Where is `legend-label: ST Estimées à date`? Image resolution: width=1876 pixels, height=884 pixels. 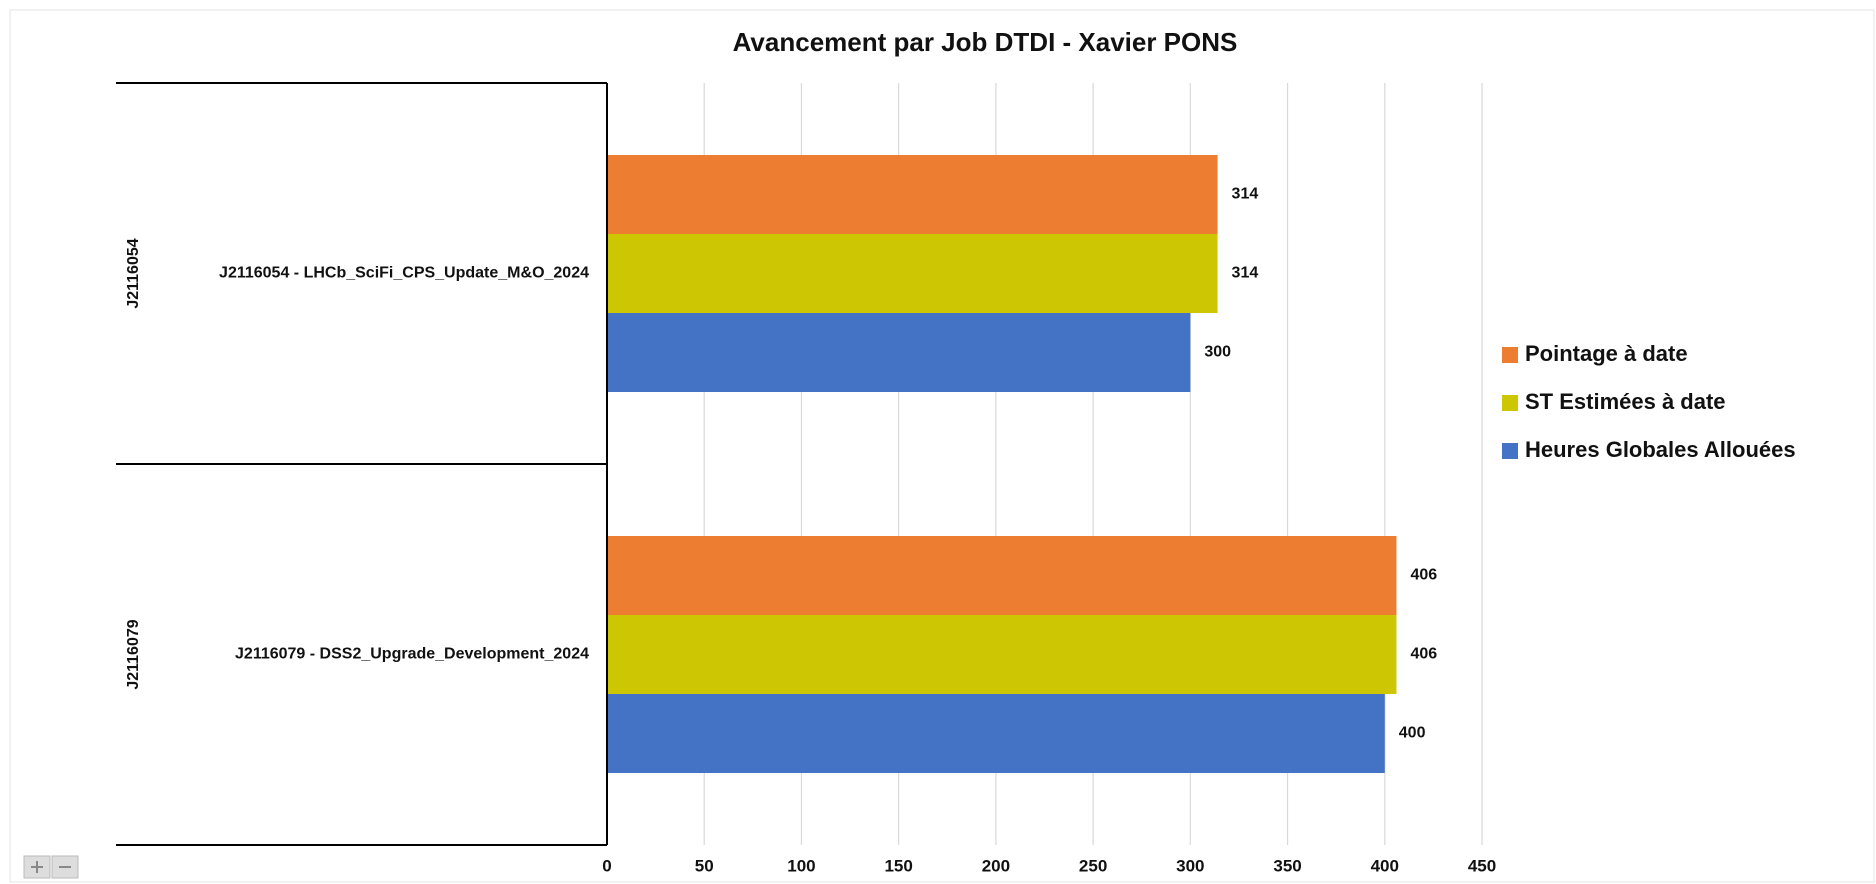 legend-label: ST Estimées à date is located at coordinates (1625, 401).